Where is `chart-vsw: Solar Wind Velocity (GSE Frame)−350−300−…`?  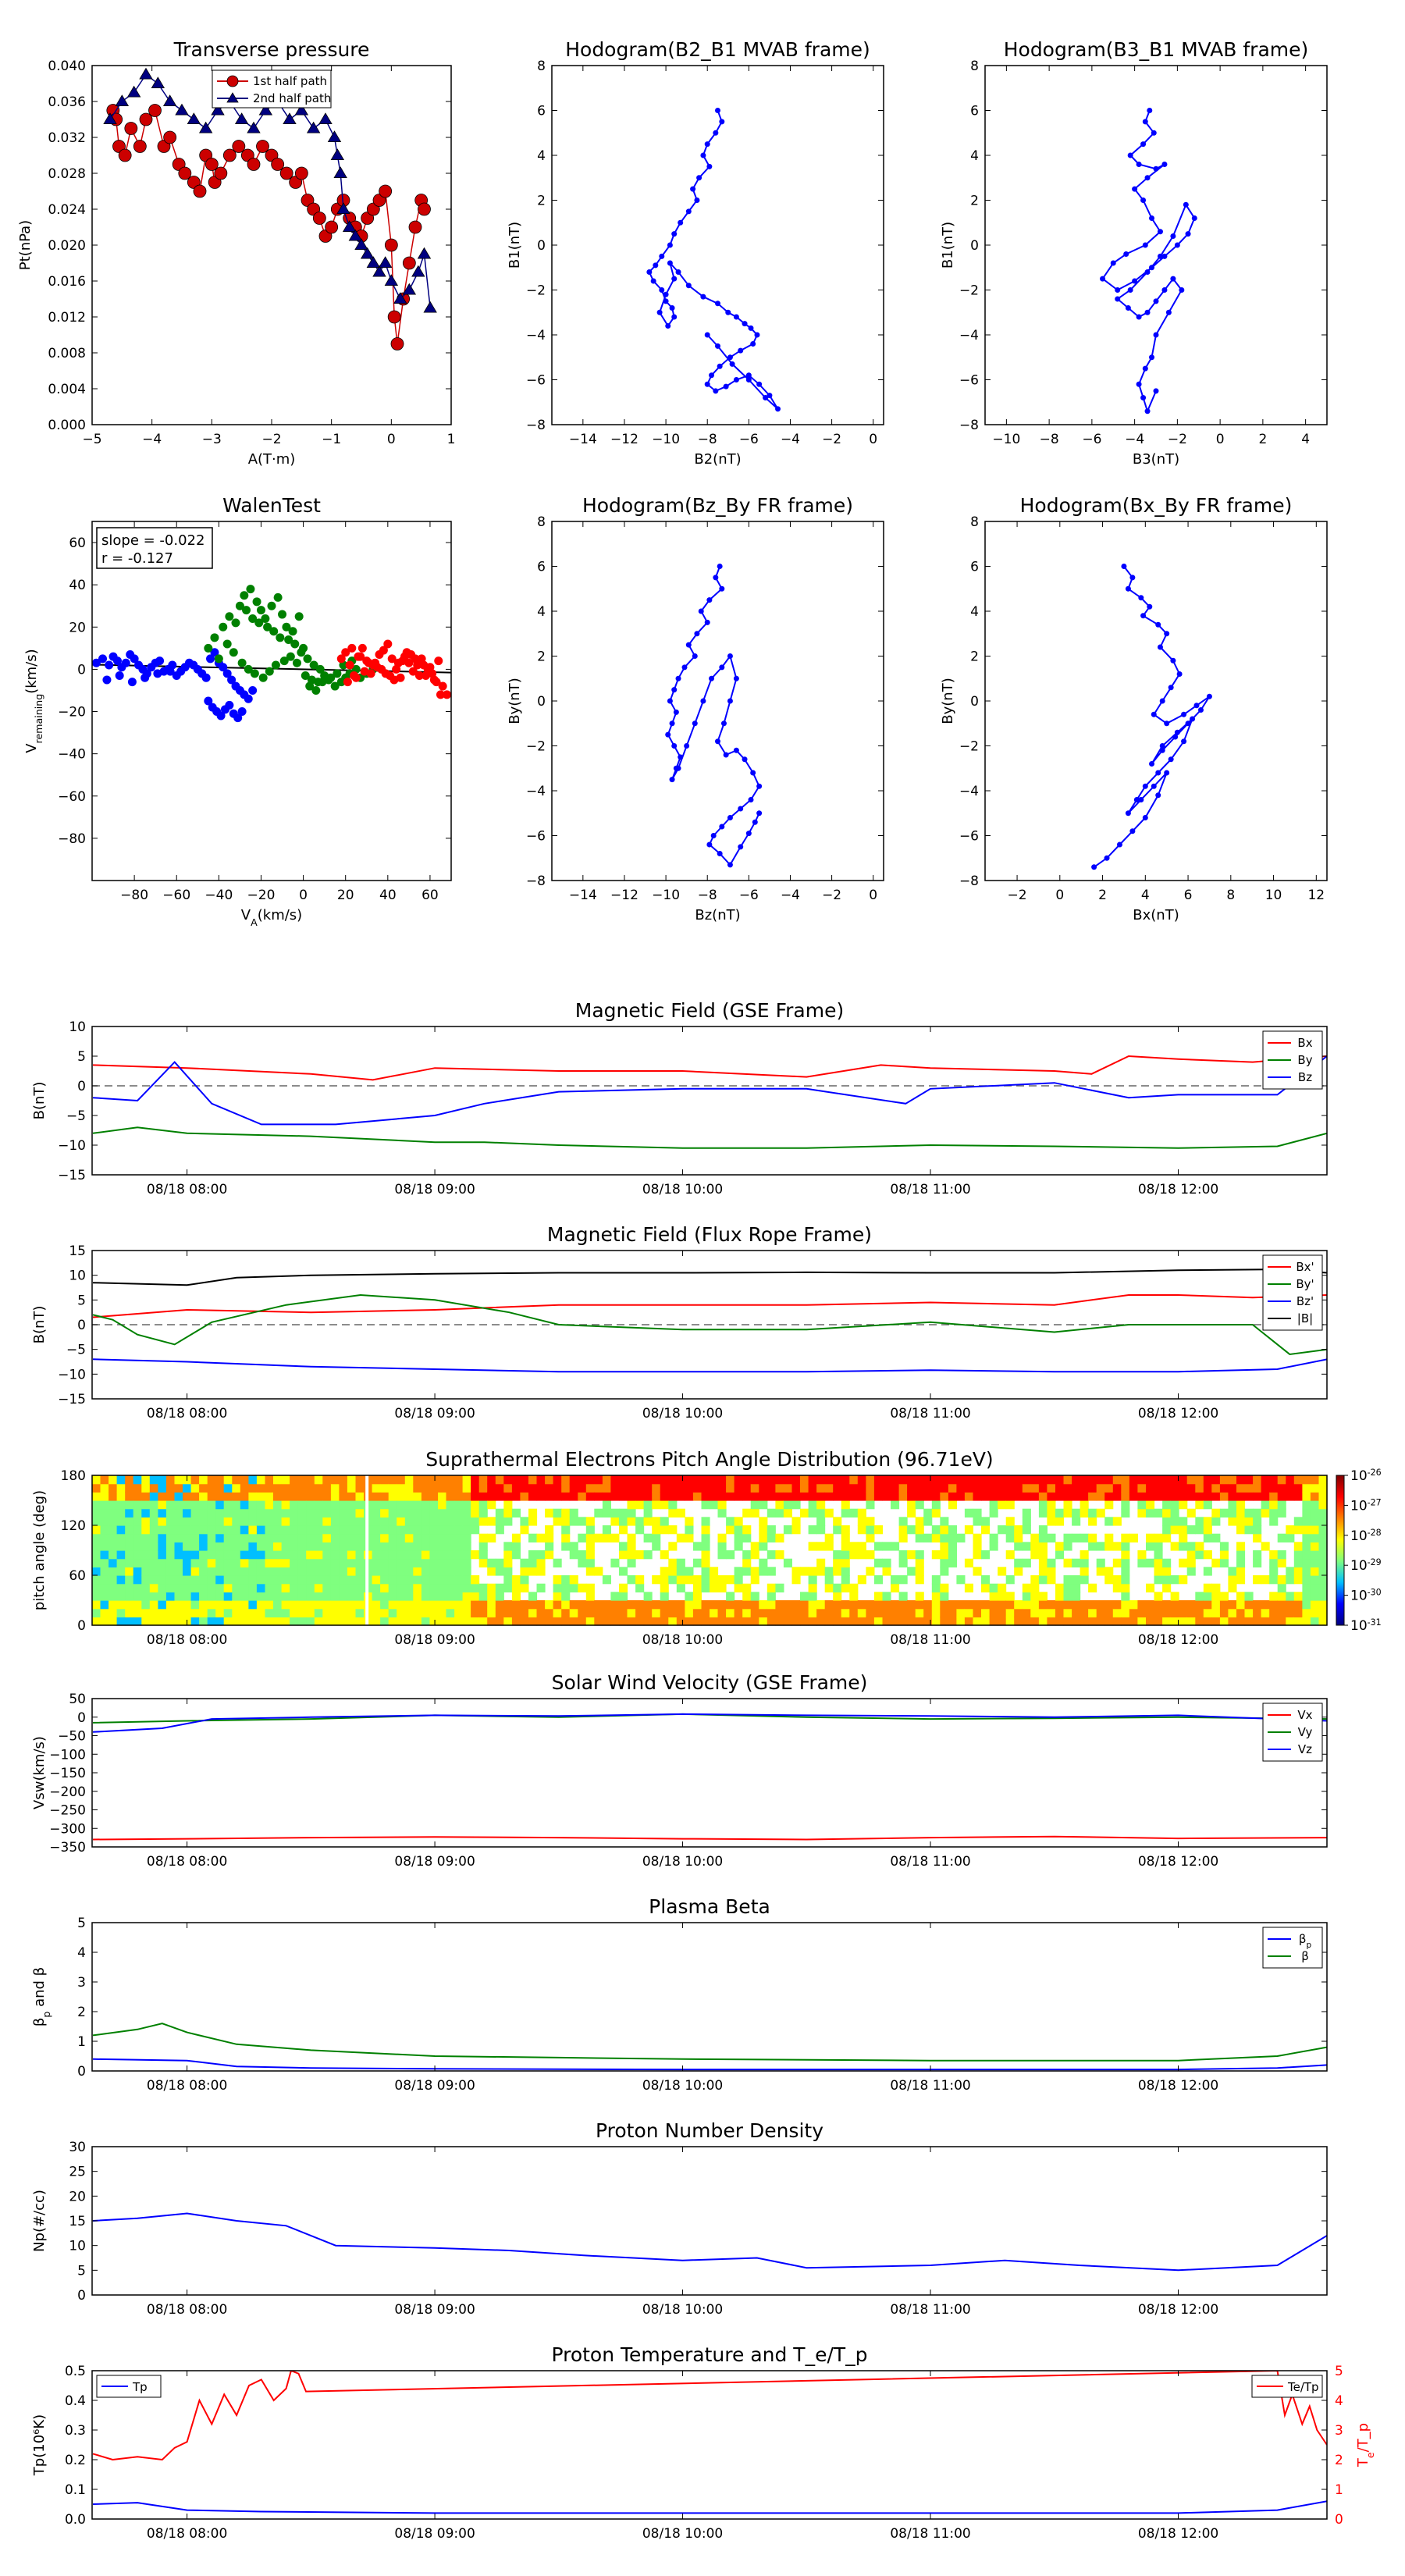
chart-vsw: Solar Wind Velocity (GSE Frame)−350−300−… is located at coordinates (680, 1770).